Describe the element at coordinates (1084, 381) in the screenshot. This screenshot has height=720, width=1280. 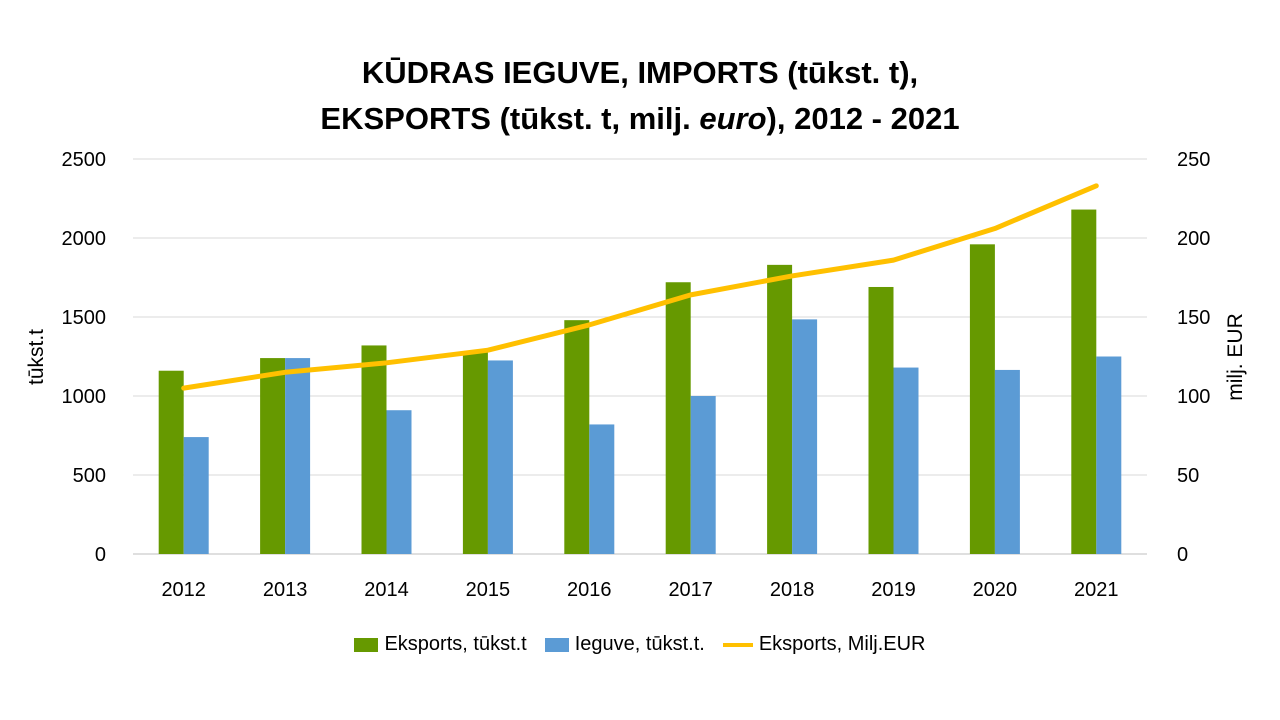
I see `bar-eksports-2021` at that location.